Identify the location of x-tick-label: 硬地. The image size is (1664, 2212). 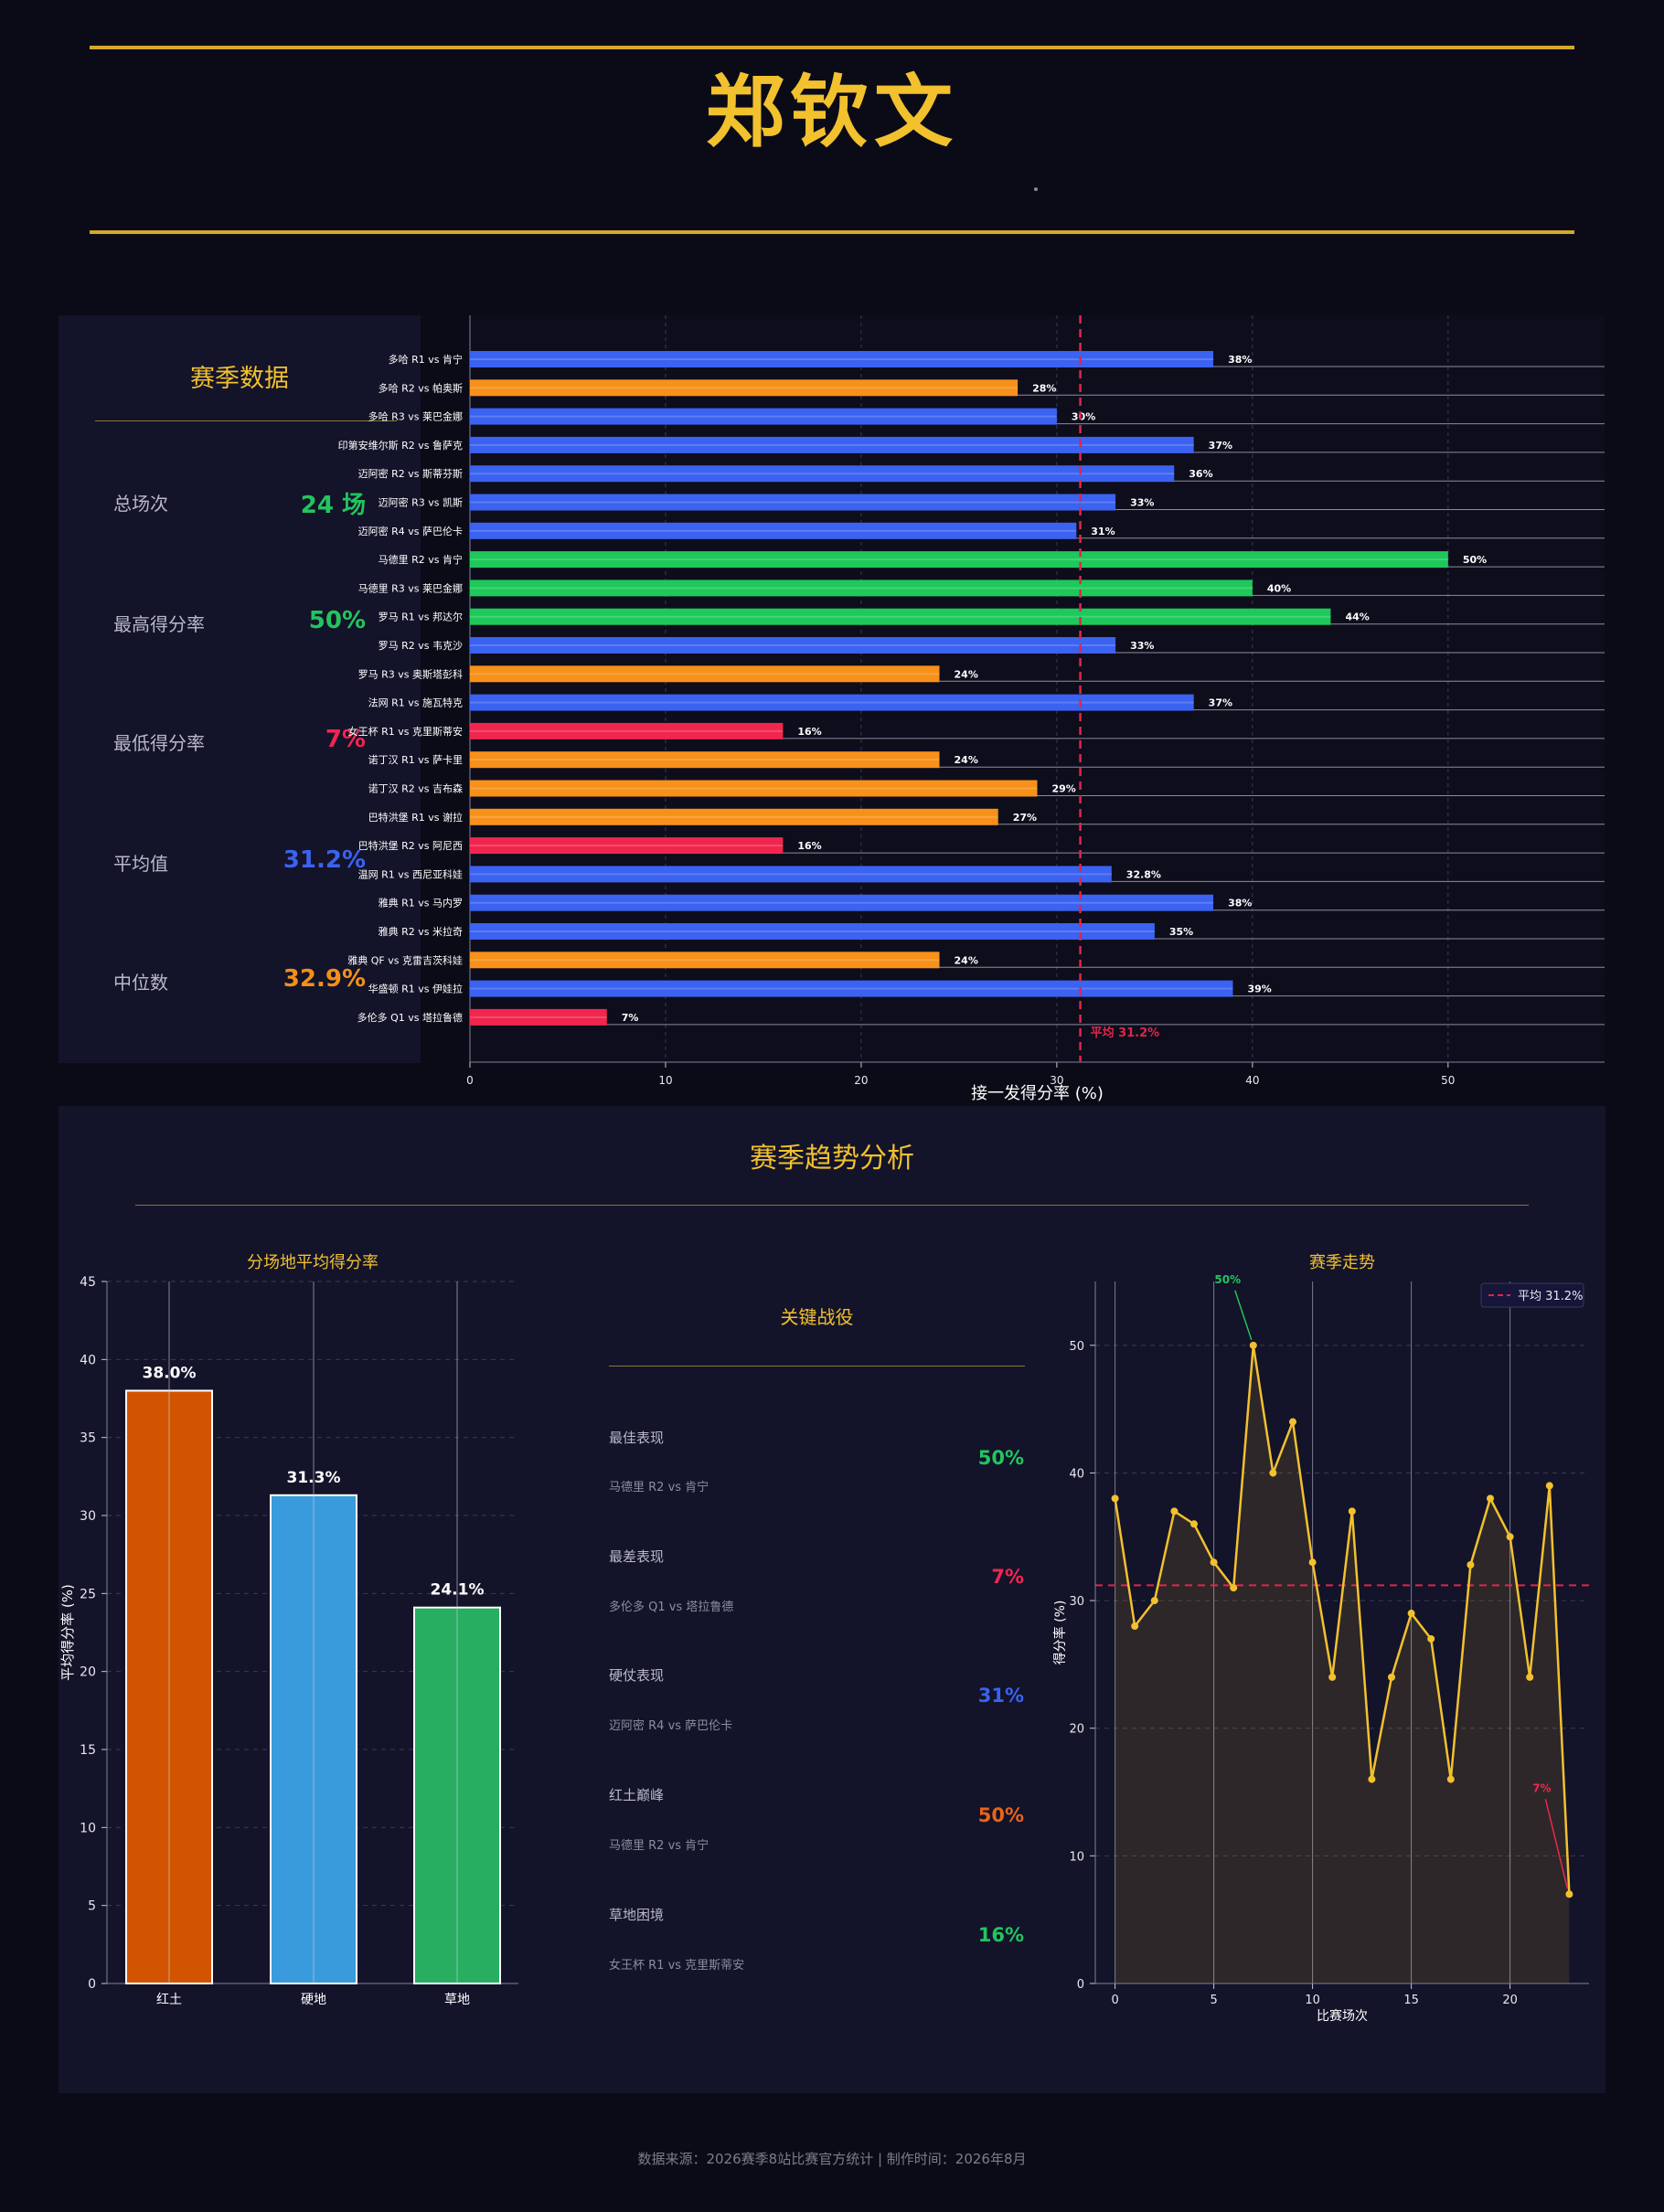
(313, 2000).